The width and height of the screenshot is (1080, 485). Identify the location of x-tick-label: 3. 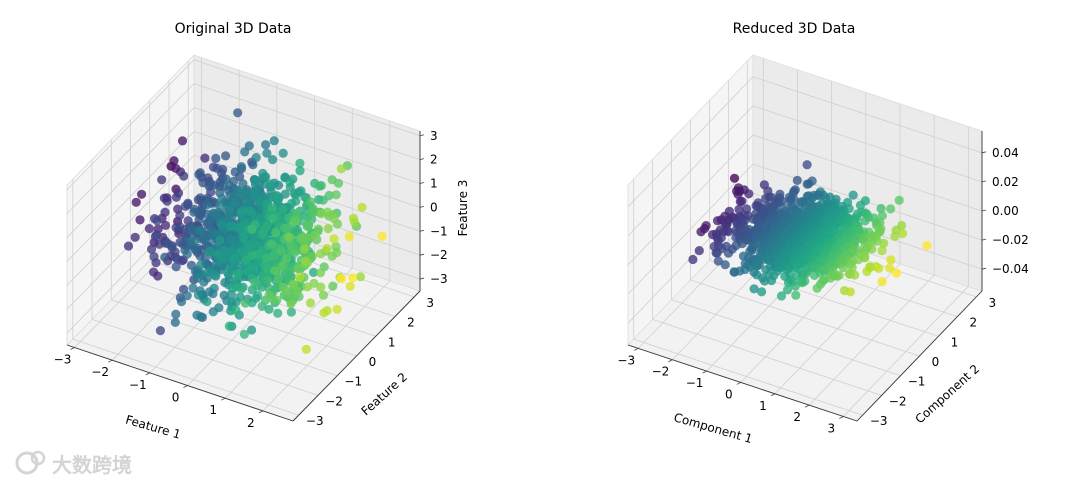
(832, 428).